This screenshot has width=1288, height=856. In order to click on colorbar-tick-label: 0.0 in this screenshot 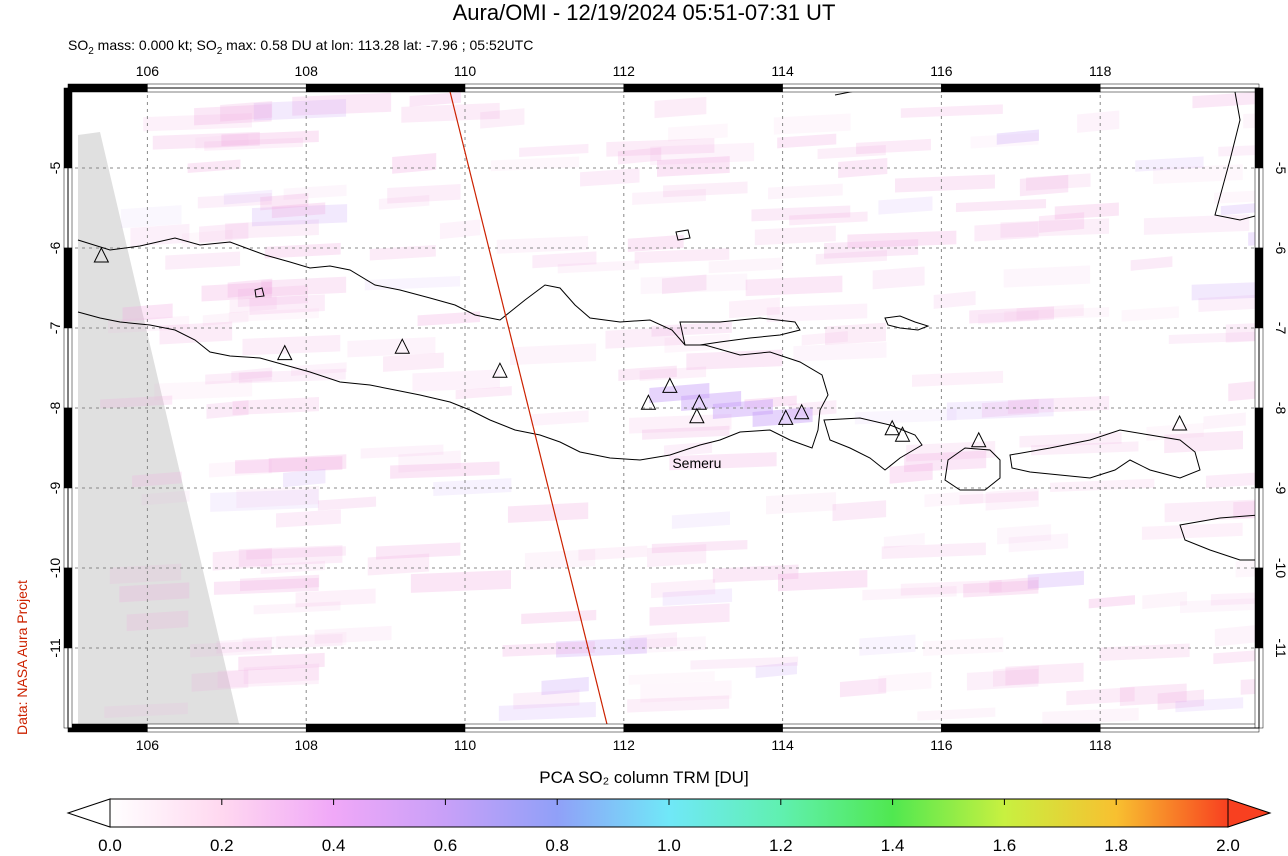, I will do `click(110, 845)`.